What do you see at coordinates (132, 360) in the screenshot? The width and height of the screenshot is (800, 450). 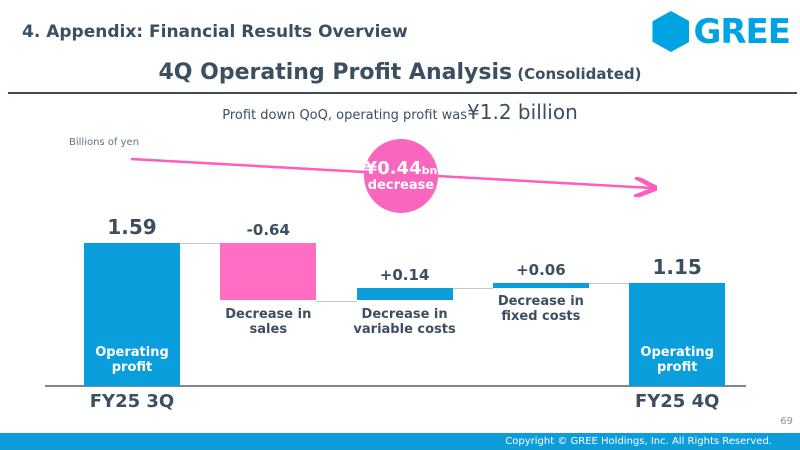 I see `inner-label-fy25-3q-operating-profit: Operating profit` at bounding box center [132, 360].